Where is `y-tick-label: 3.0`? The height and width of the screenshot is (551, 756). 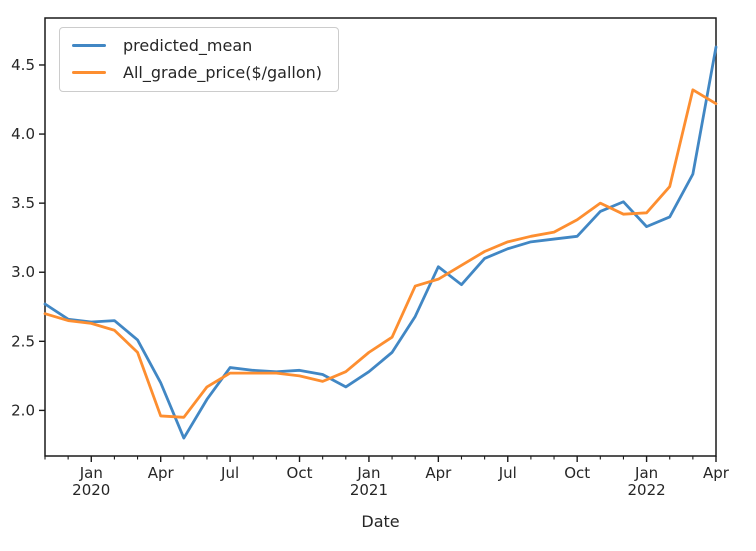 y-tick-label: 3.0 is located at coordinates (23, 272).